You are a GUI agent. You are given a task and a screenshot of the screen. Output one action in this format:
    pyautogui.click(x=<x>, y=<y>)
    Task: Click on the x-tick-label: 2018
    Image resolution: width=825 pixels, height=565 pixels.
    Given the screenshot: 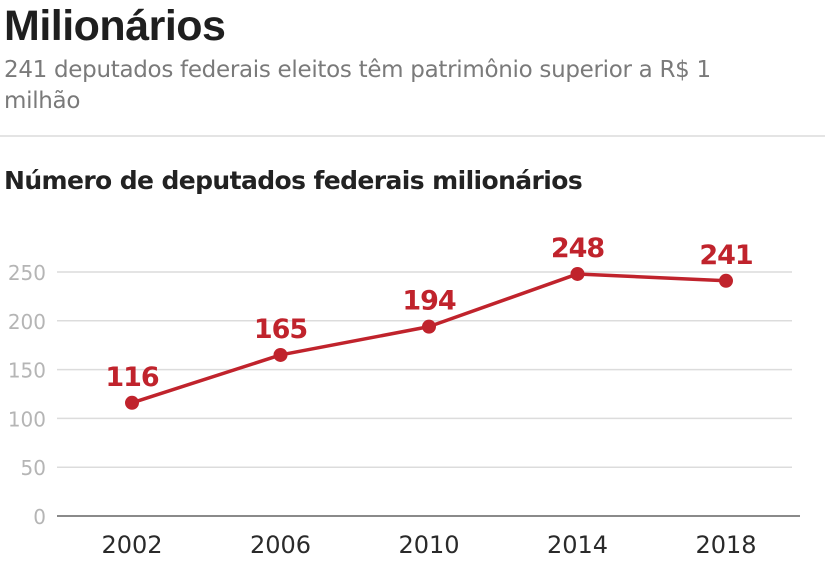 What is the action you would take?
    pyautogui.click(x=725, y=545)
    